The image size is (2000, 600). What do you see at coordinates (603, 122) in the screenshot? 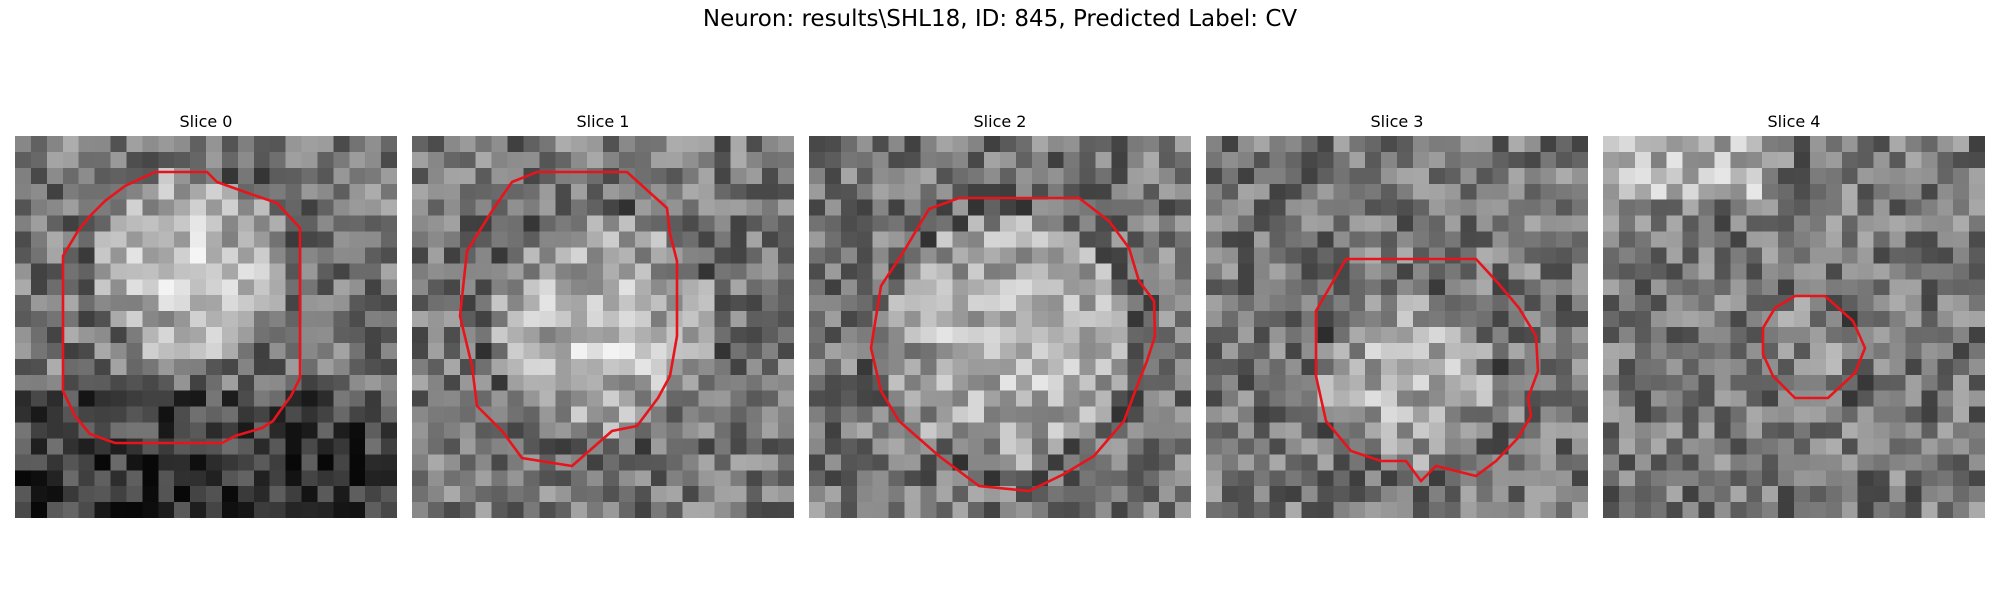
I see `slice-title: Slice 1` at bounding box center [603, 122].